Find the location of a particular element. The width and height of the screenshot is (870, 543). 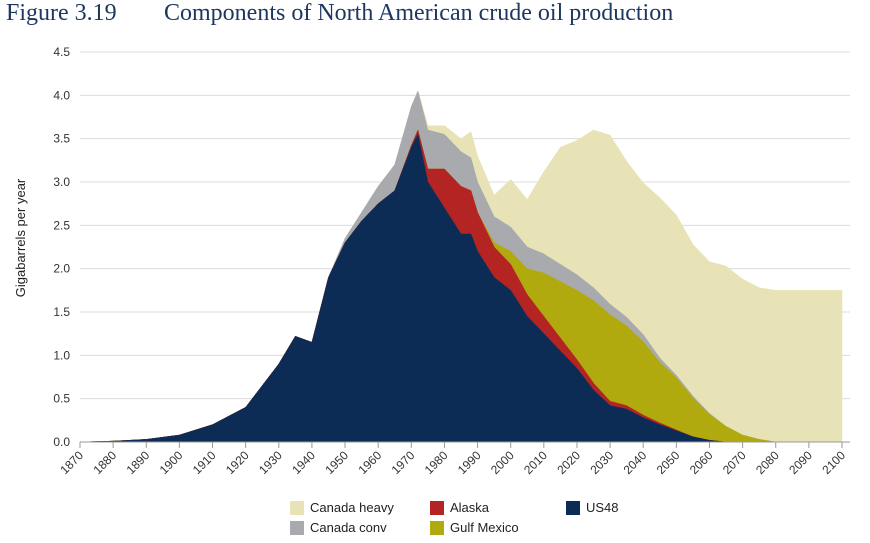

legend-item-canada-conv: Canada conv is located at coordinates (338, 527).